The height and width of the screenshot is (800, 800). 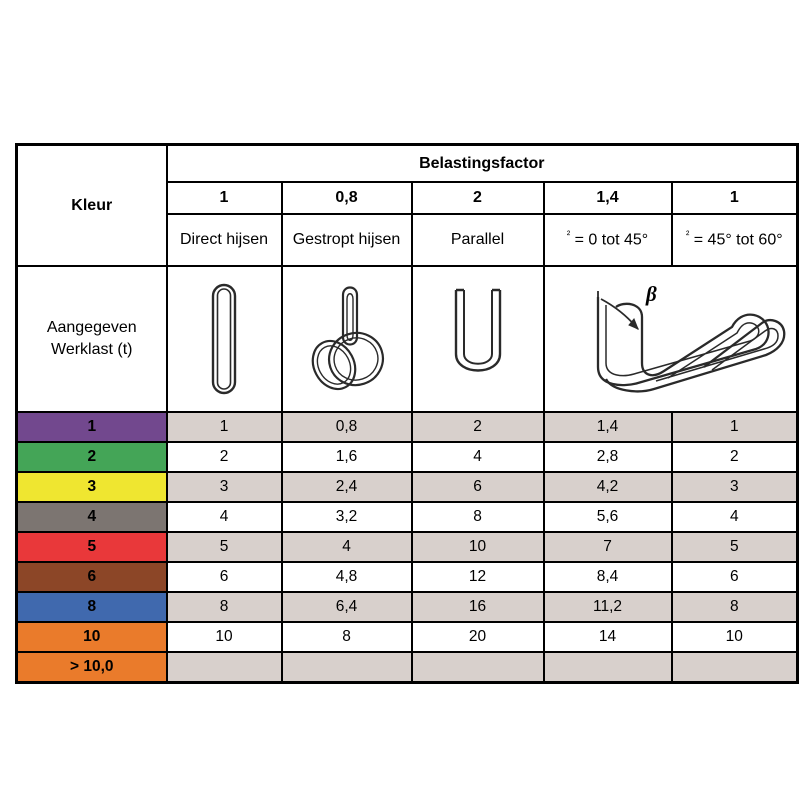 I want to click on belastingsfactor-header-cell: Belastingsfactor, so click(x=482, y=163).